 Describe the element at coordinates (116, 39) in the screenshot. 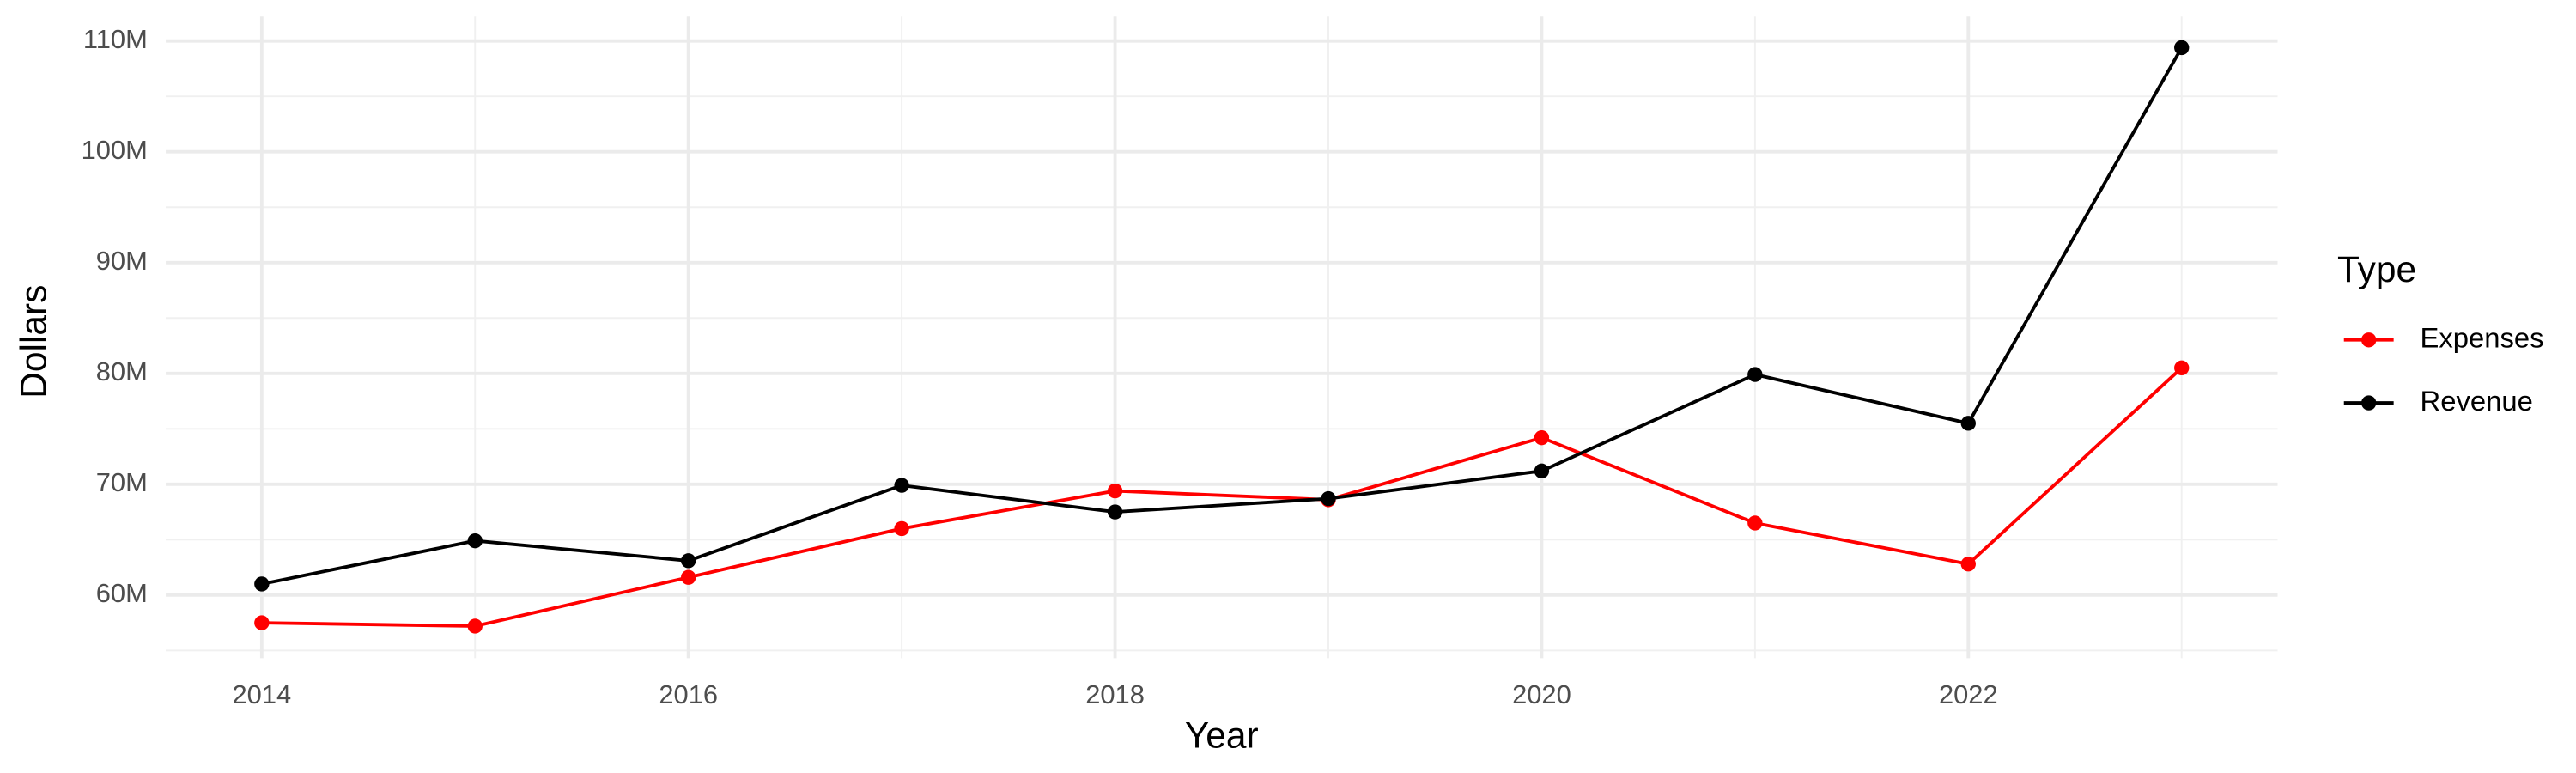

I see `y-tick-label: 110M` at that location.